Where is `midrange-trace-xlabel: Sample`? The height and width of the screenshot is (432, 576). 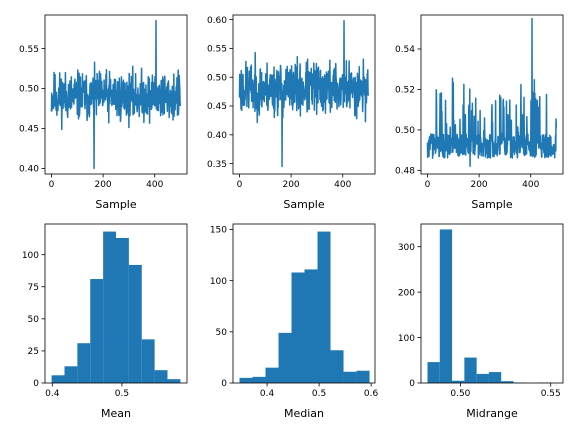
midrange-trace-xlabel: Sample is located at coordinates (491, 204).